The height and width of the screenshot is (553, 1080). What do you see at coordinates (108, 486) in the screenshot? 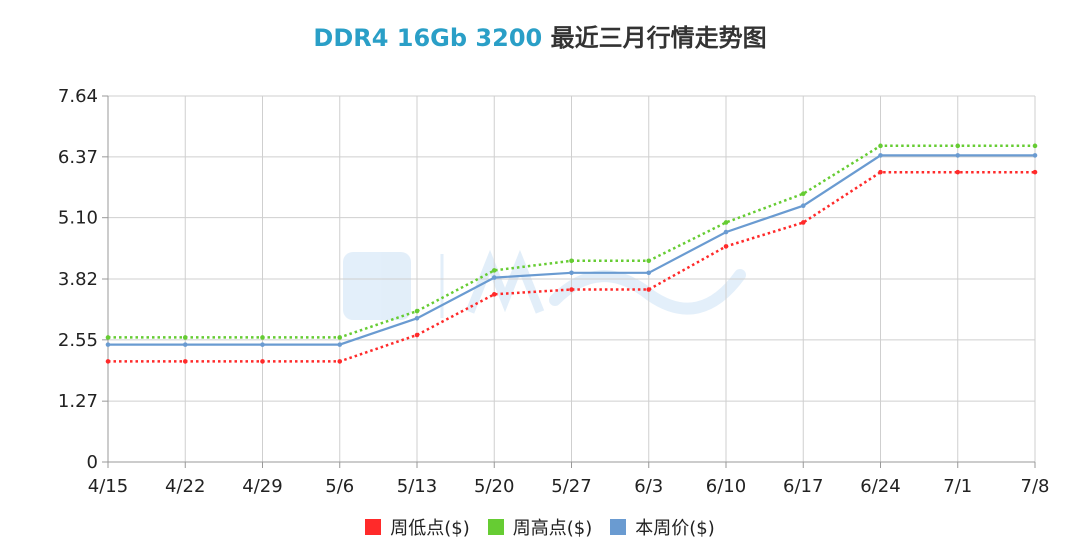
I see `x-tick-label: 4/15` at bounding box center [108, 486].